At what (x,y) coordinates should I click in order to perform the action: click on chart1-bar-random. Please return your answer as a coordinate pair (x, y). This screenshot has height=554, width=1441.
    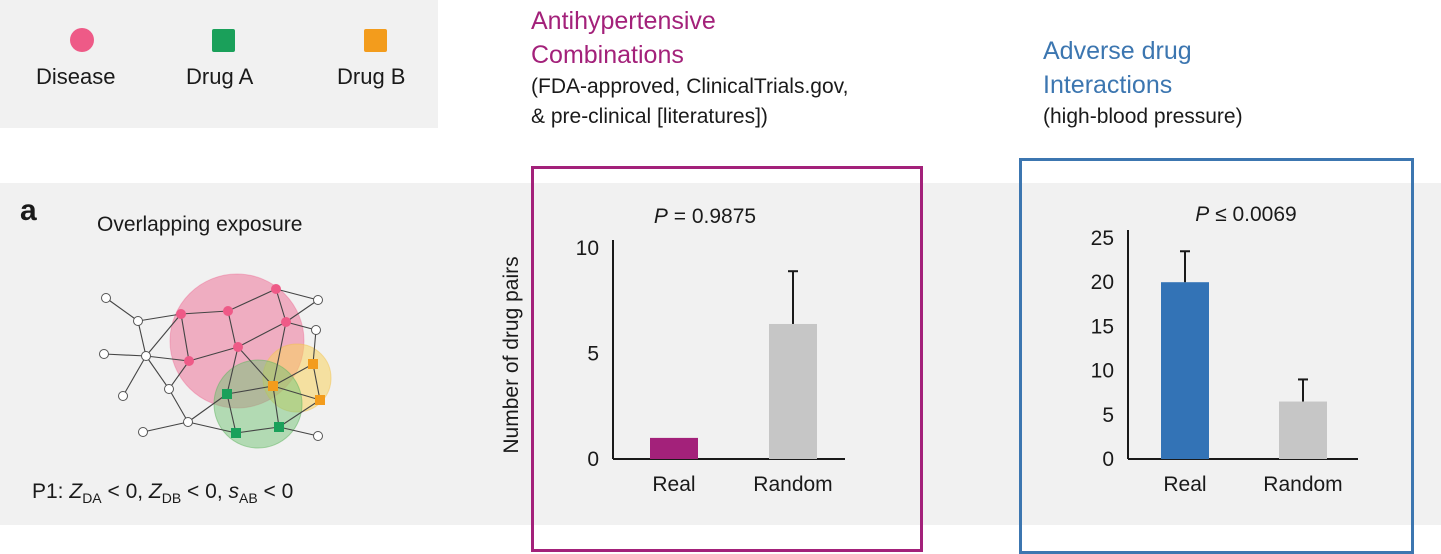
    Looking at the image, I should click on (793, 391).